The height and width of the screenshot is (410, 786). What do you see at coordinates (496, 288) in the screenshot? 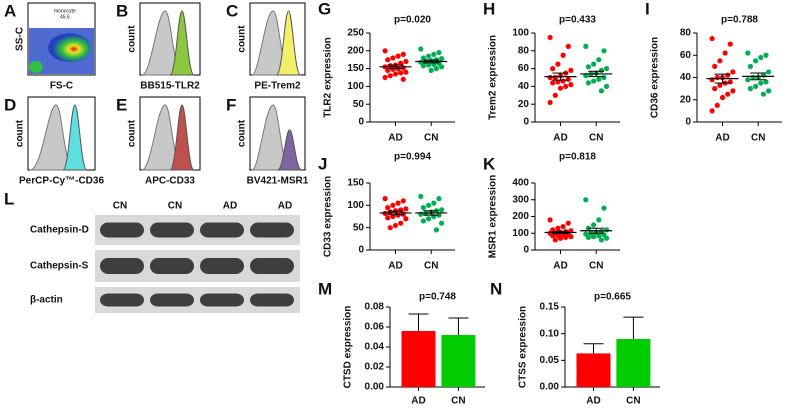
I see `panel-letter: N` at bounding box center [496, 288].